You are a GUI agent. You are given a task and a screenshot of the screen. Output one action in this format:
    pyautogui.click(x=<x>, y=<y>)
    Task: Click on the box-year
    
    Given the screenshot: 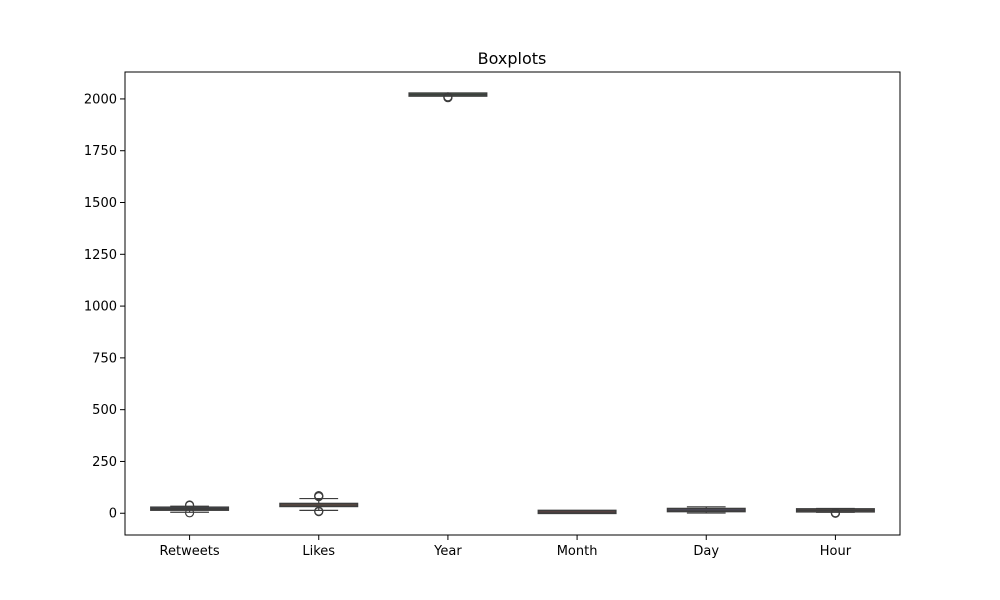 What is the action you would take?
    pyautogui.click(x=448, y=97)
    